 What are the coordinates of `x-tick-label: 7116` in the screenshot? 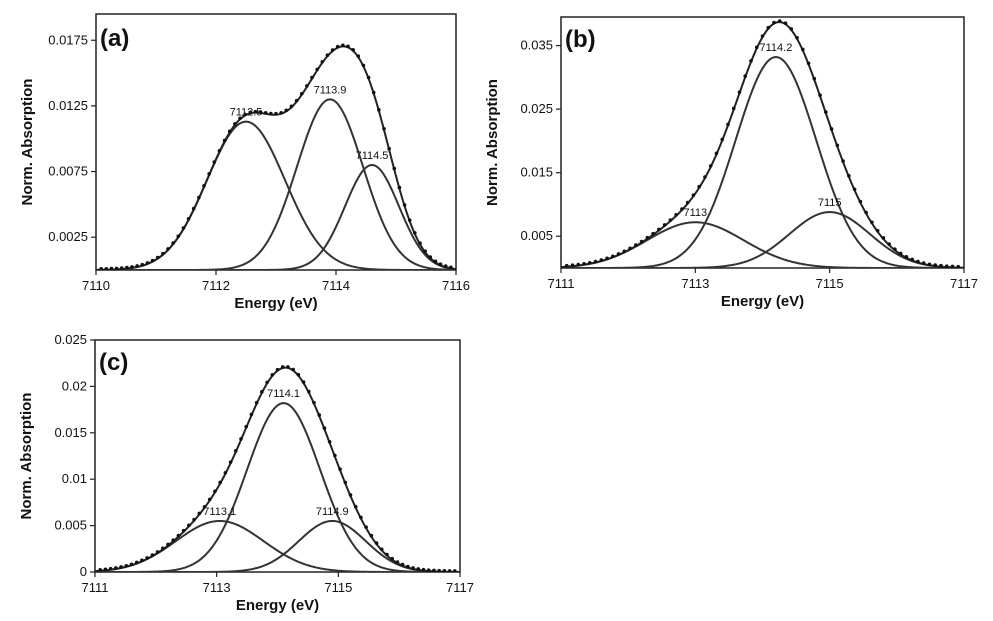 It's located at (456, 285).